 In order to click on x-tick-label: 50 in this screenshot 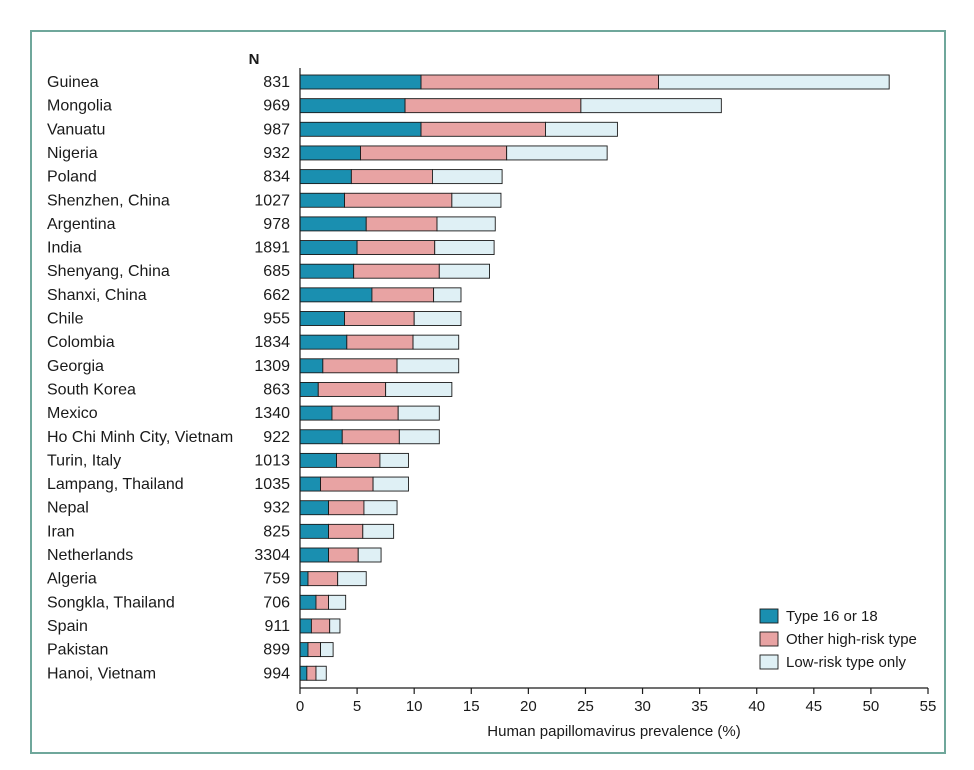, I will do `click(871, 706)`.